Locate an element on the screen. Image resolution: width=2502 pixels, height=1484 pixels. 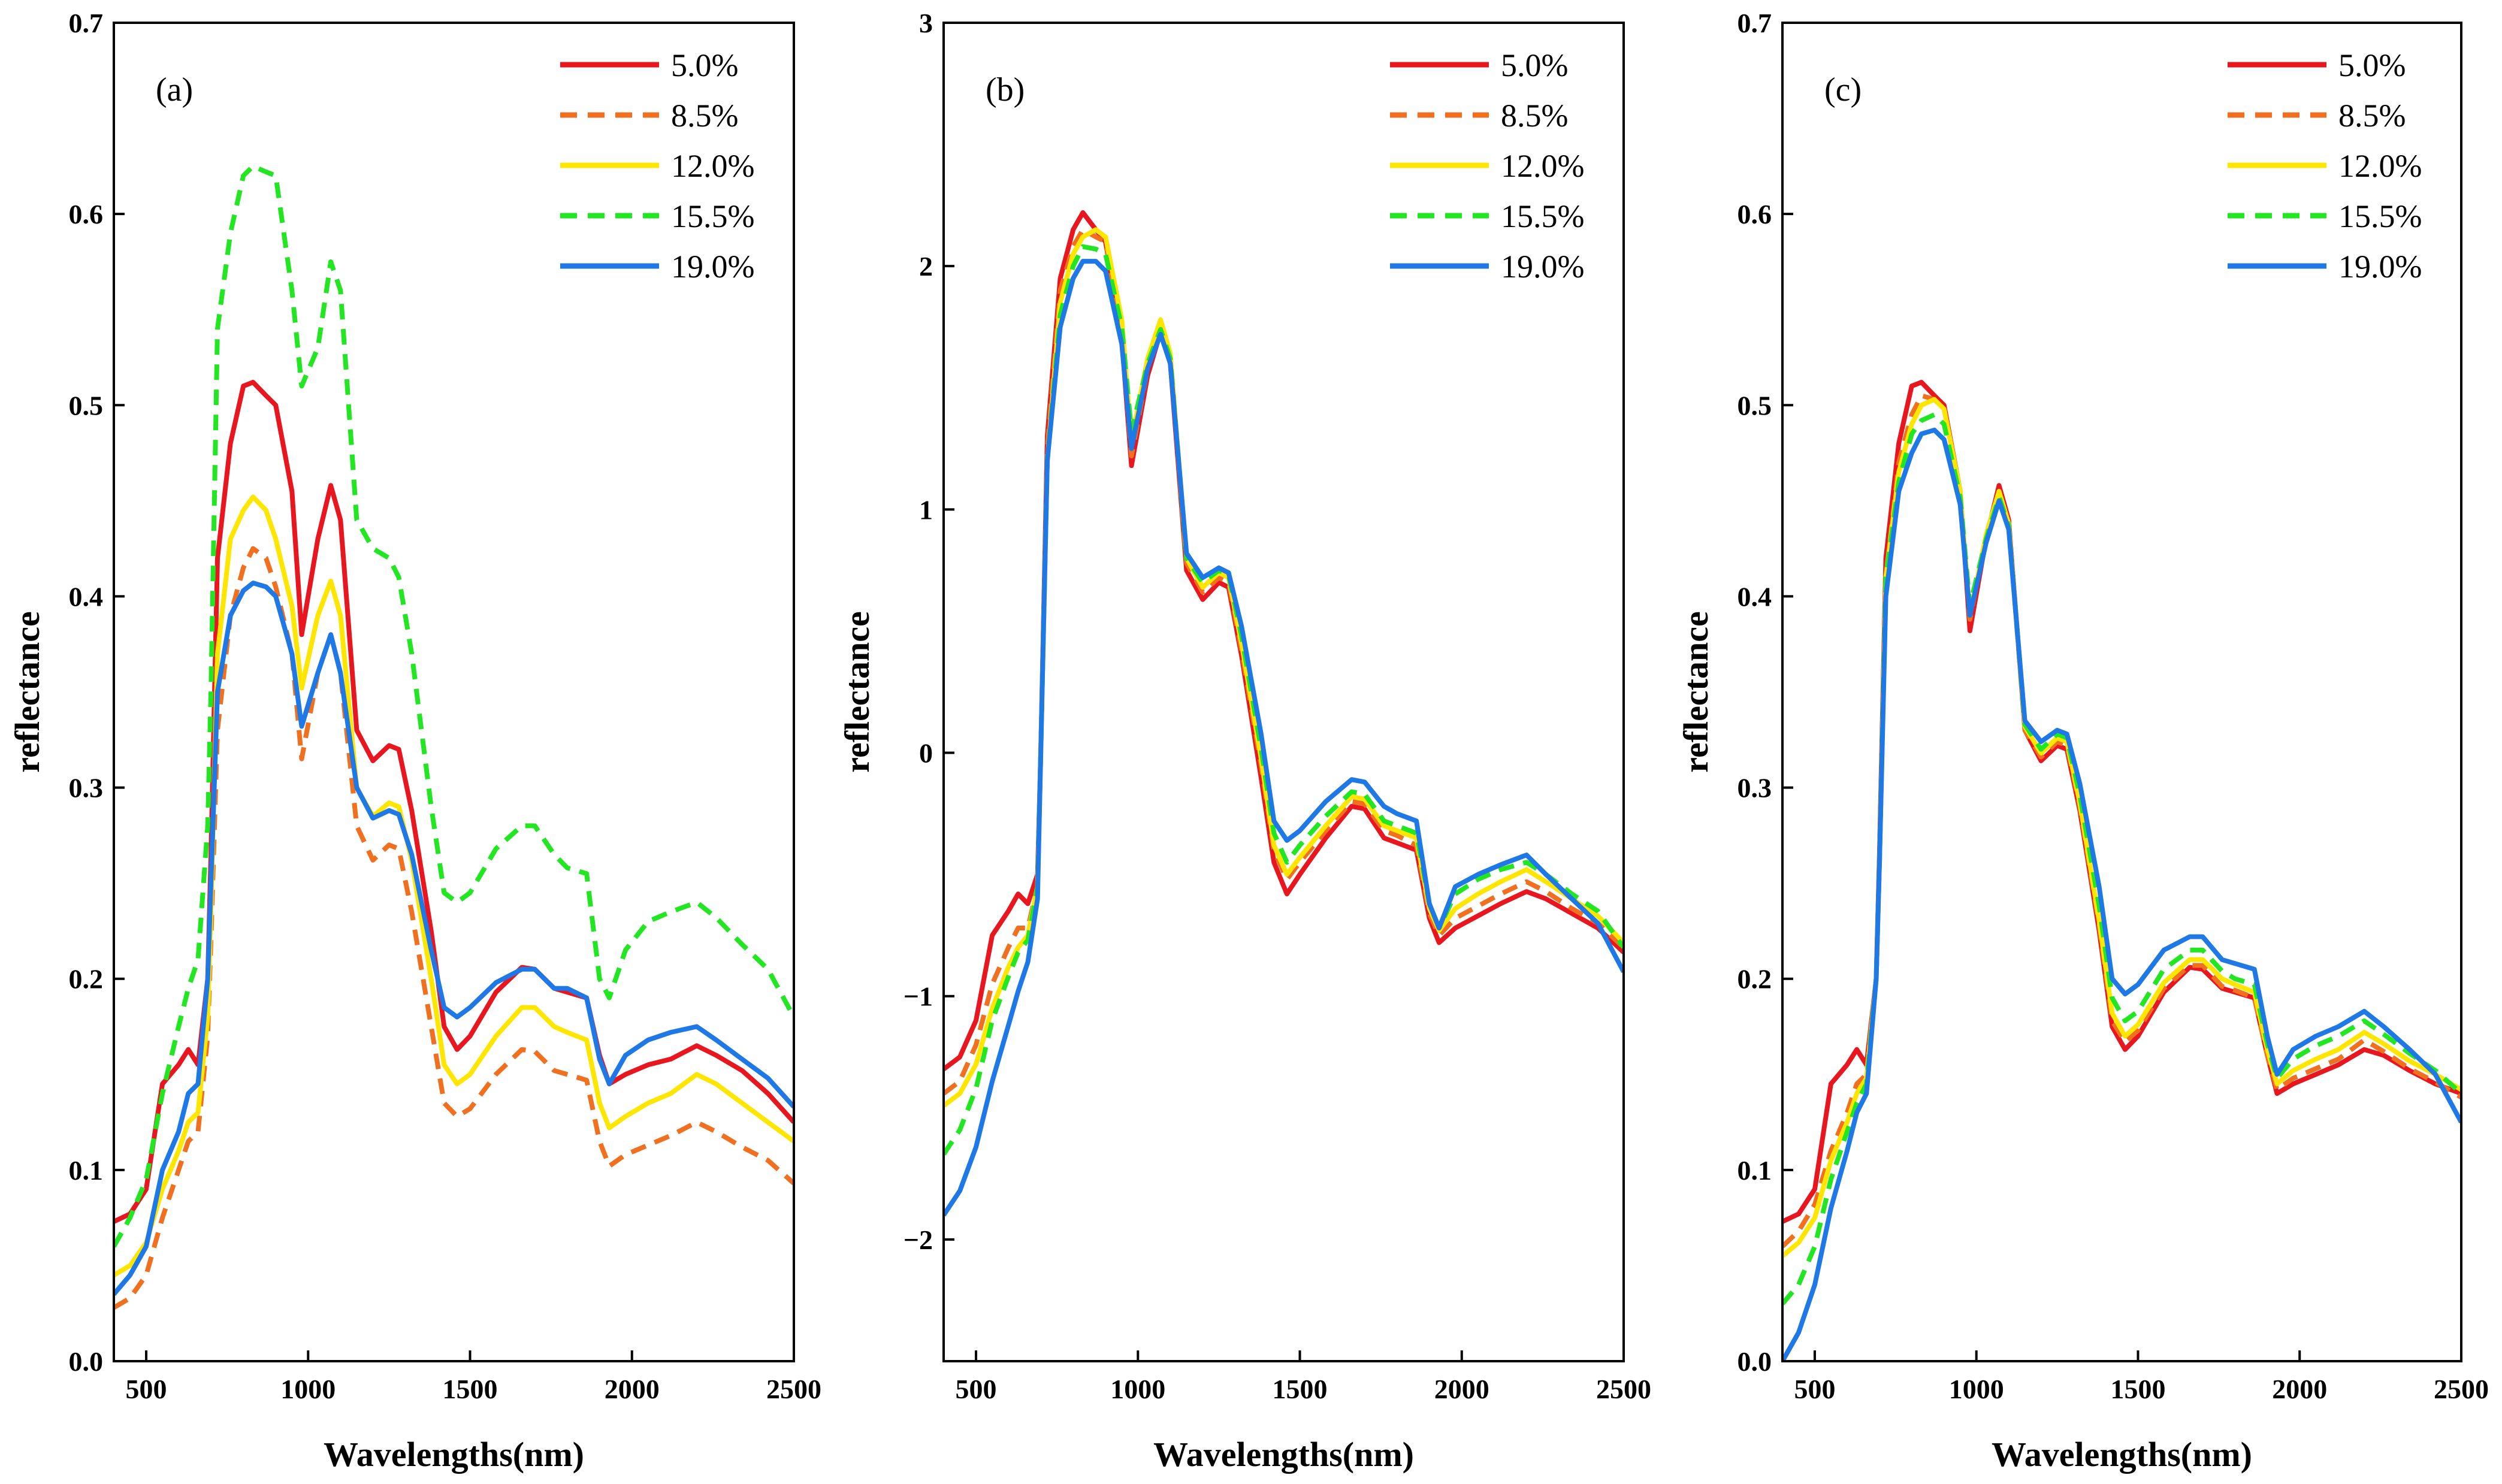
panel-label: (a) is located at coordinates (174, 89).